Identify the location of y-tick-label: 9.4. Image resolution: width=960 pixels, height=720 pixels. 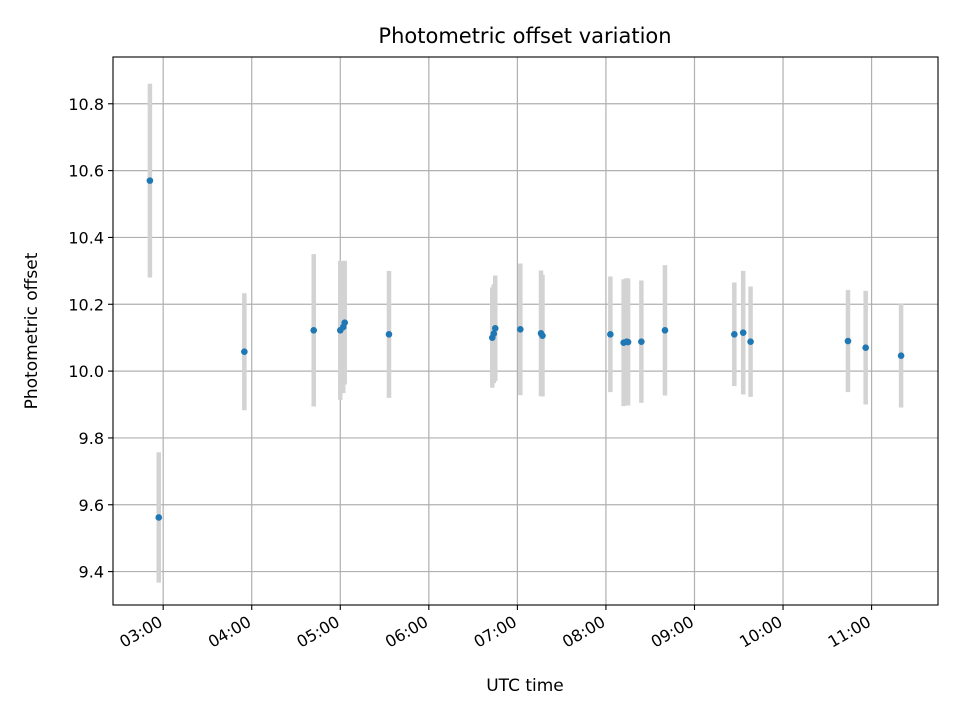
(91, 572).